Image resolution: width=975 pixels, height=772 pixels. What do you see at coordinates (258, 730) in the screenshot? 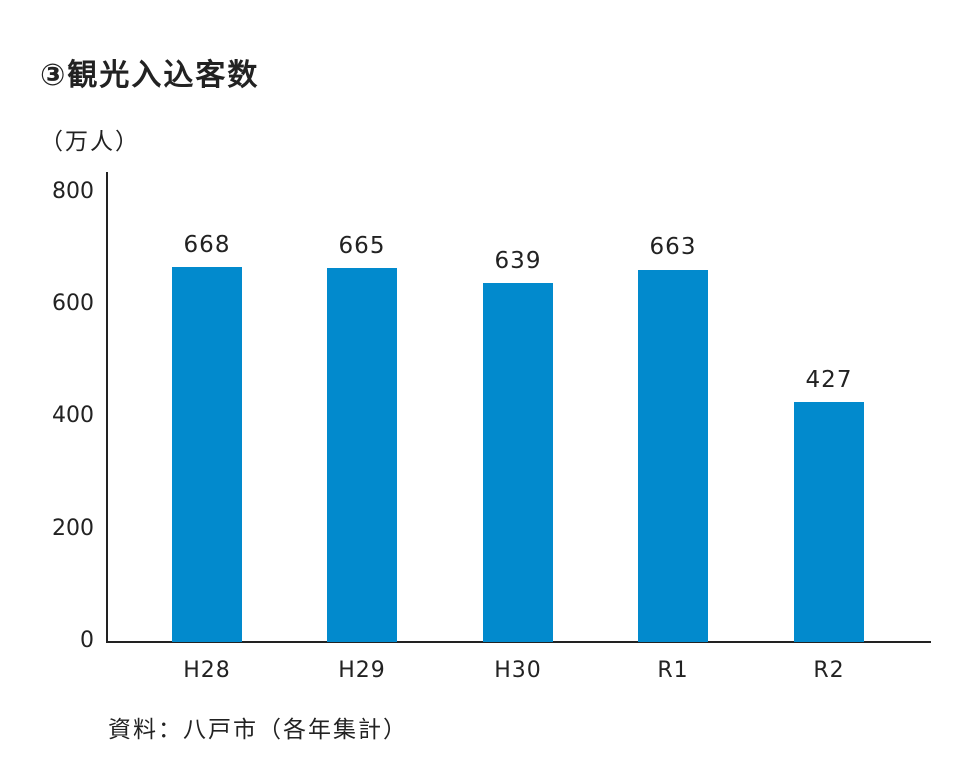
I see `source-note: 資料：八戸市（各年集計）` at bounding box center [258, 730].